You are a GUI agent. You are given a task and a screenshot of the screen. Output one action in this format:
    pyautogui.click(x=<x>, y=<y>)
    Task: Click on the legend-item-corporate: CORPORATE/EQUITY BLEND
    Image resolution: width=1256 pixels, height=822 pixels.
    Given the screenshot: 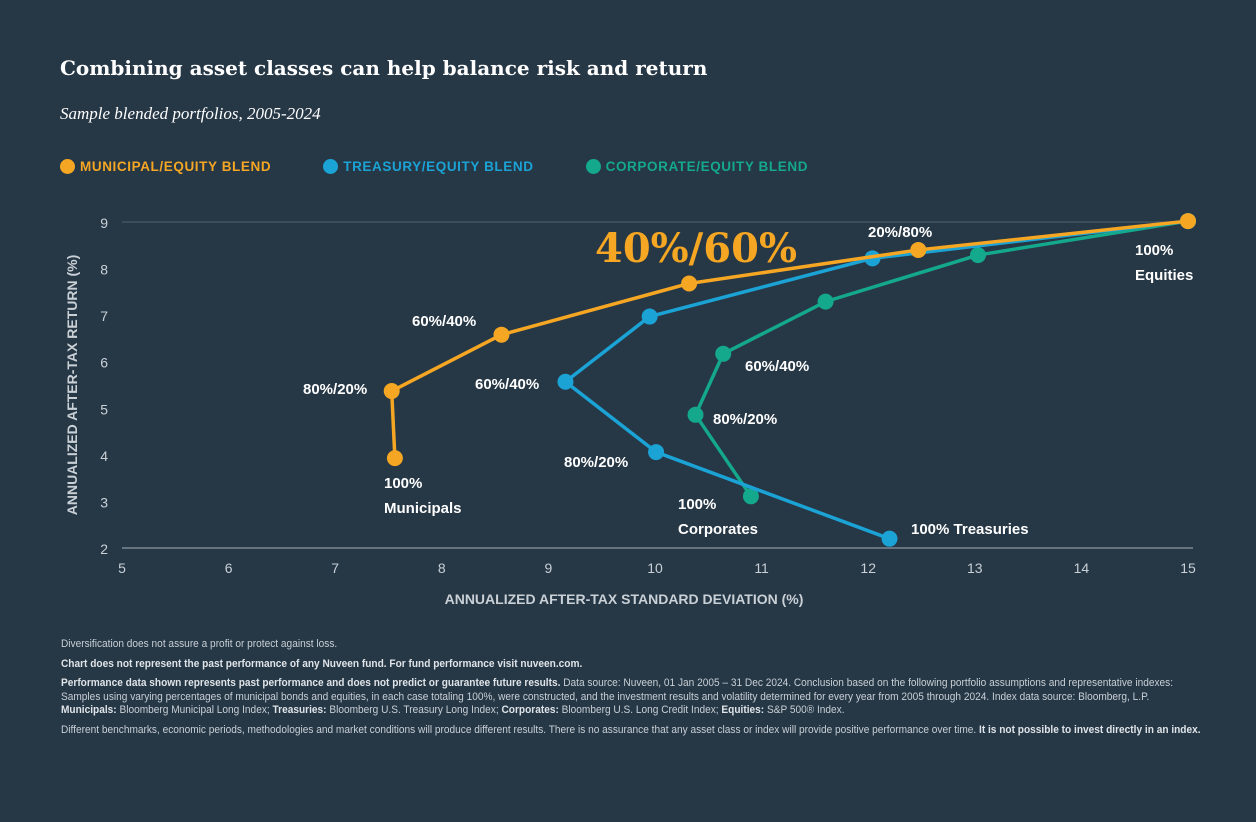 What is the action you would take?
    pyautogui.click(x=697, y=166)
    